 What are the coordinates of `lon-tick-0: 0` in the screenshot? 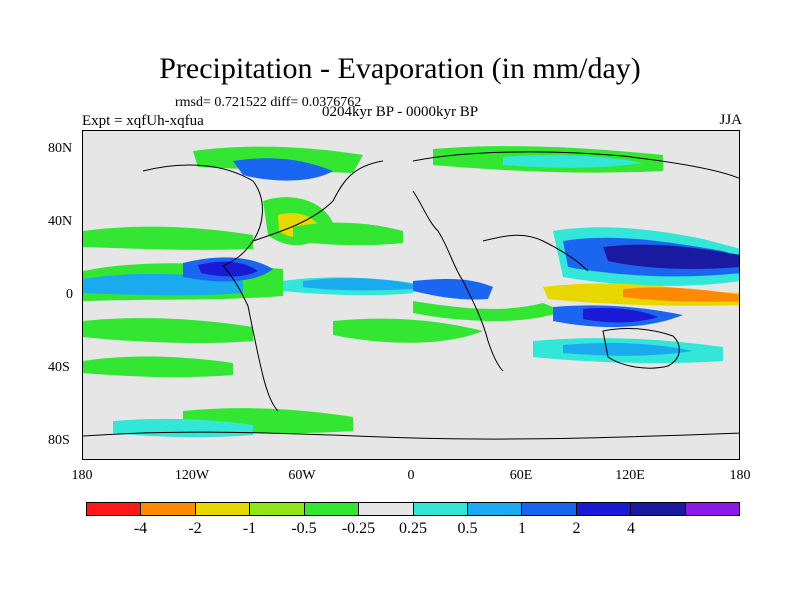 It's located at (411, 475).